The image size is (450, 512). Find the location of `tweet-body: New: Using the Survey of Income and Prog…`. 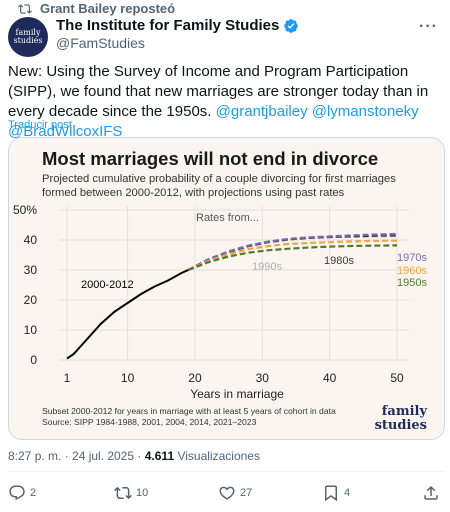

tweet-body: New: Using the Survey of Income and Prog… is located at coordinates (218, 91).